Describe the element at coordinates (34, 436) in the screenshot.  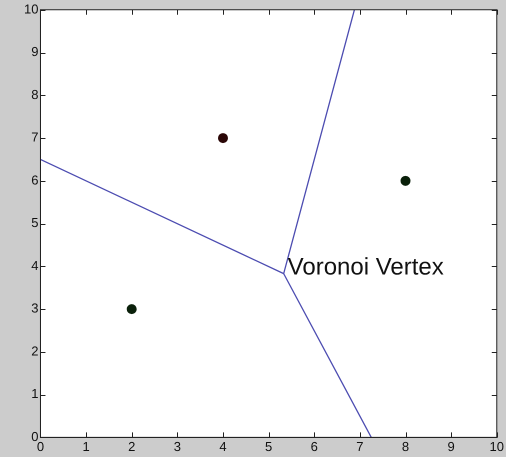
I see `y-tick-label: 0` at that location.